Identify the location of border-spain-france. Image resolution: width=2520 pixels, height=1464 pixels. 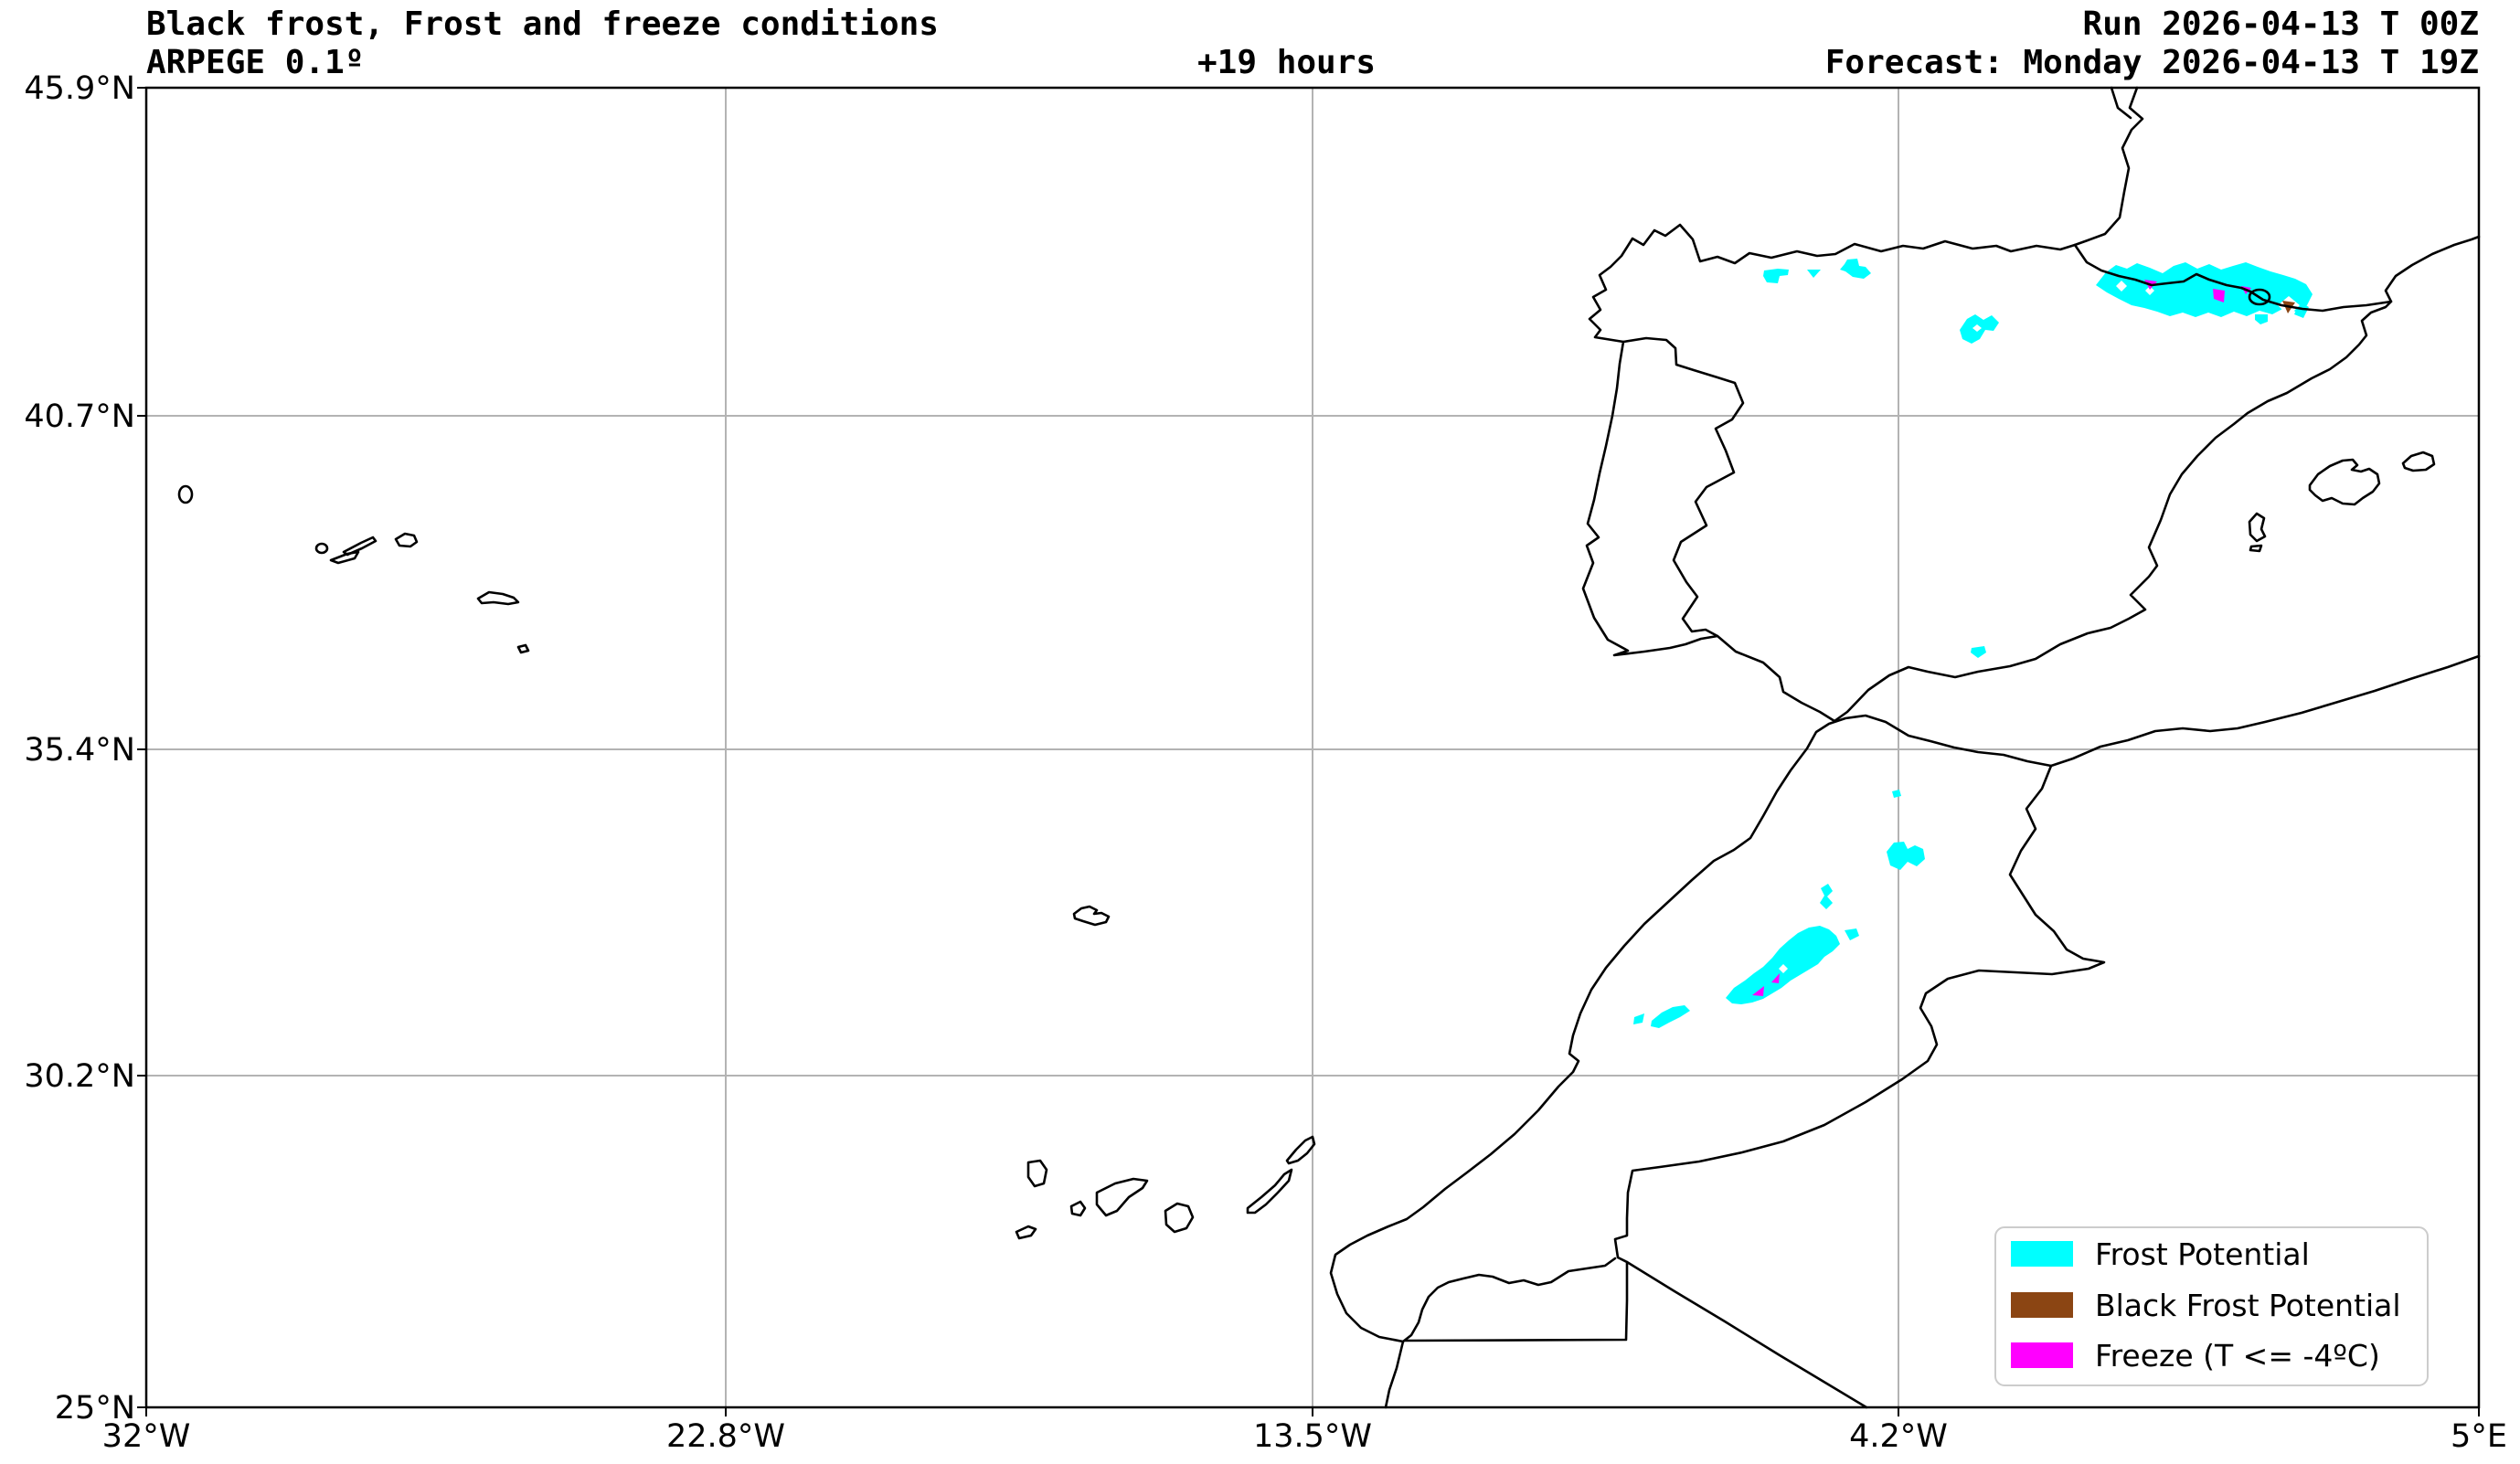
(2233, 278).